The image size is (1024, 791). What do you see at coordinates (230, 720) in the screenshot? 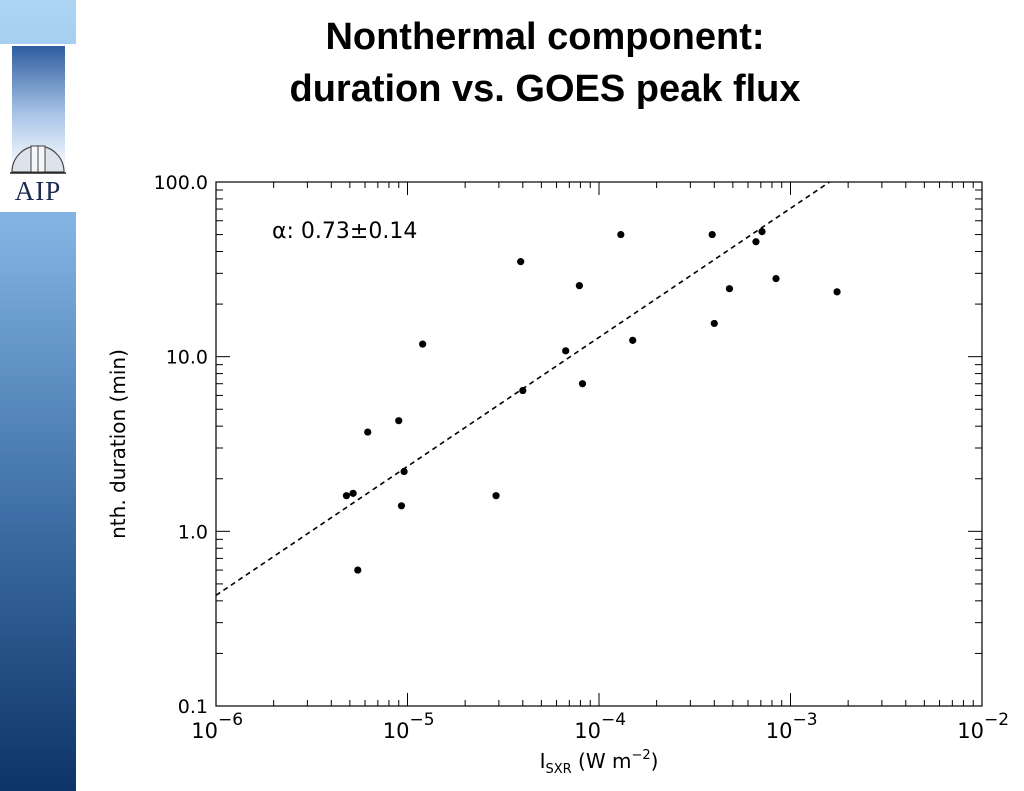
I see `x-tick-label-exponent: −6` at bounding box center [230, 720].